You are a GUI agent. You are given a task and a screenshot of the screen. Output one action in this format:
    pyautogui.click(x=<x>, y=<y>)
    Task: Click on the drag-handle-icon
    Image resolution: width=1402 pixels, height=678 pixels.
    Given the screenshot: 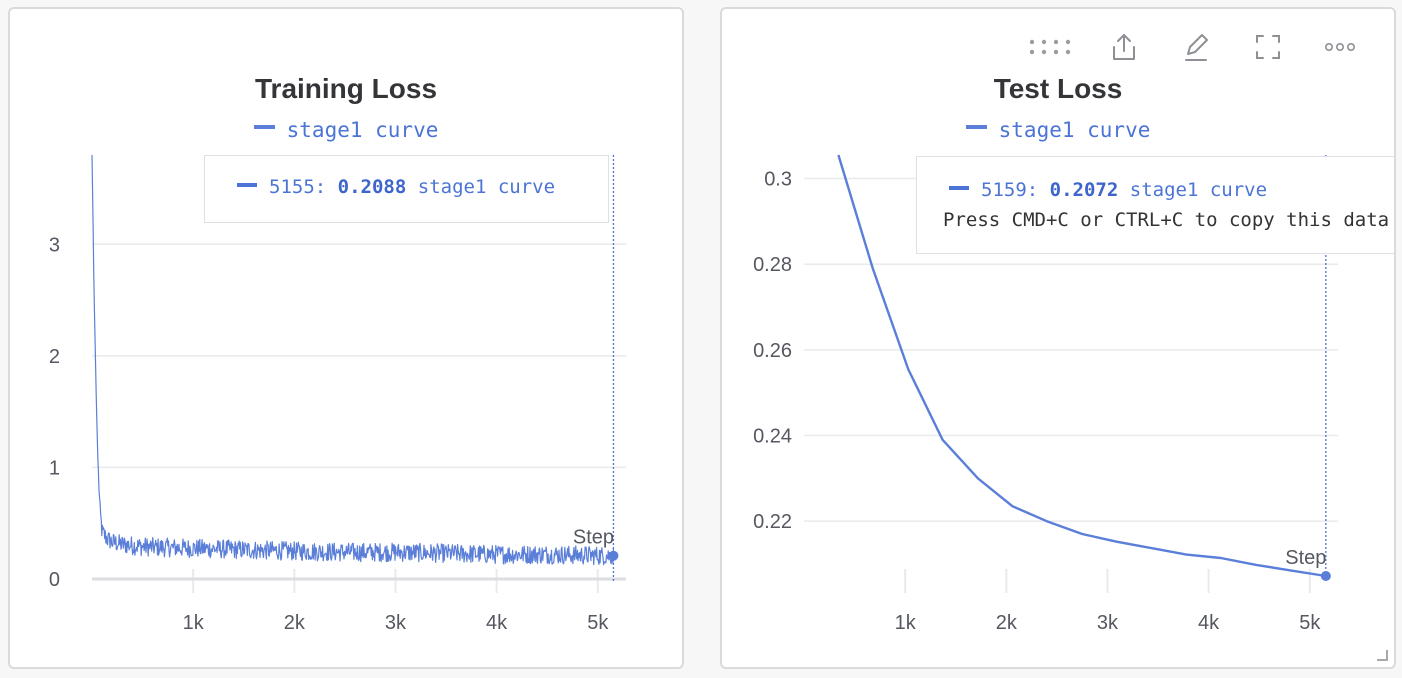 What is the action you would take?
    pyautogui.click(x=1052, y=47)
    